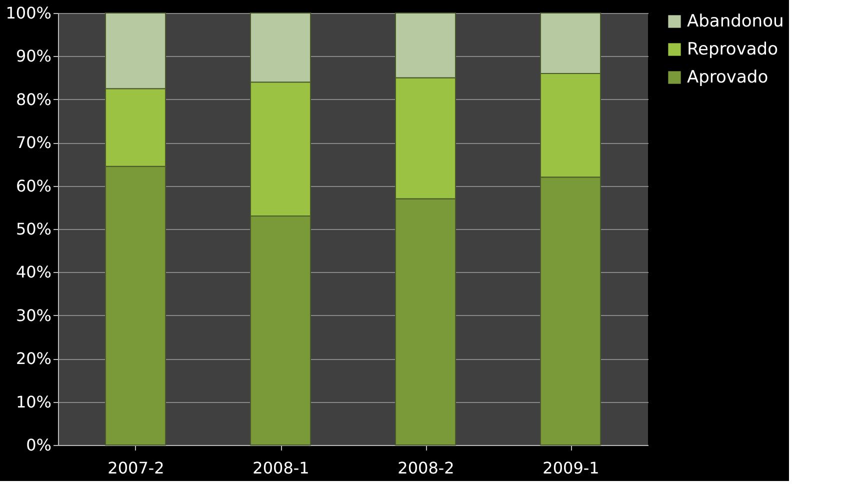 Image resolution: width=861 pixels, height=501 pixels. I want to click on x-tick-label: 2008-2, so click(426, 468).